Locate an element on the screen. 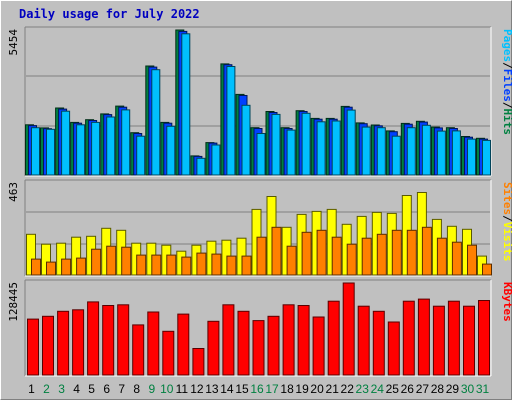 Image resolution: width=512 pixels, height=400 pixels. legend-item-kbytes: KBytes is located at coordinates (506, 302).